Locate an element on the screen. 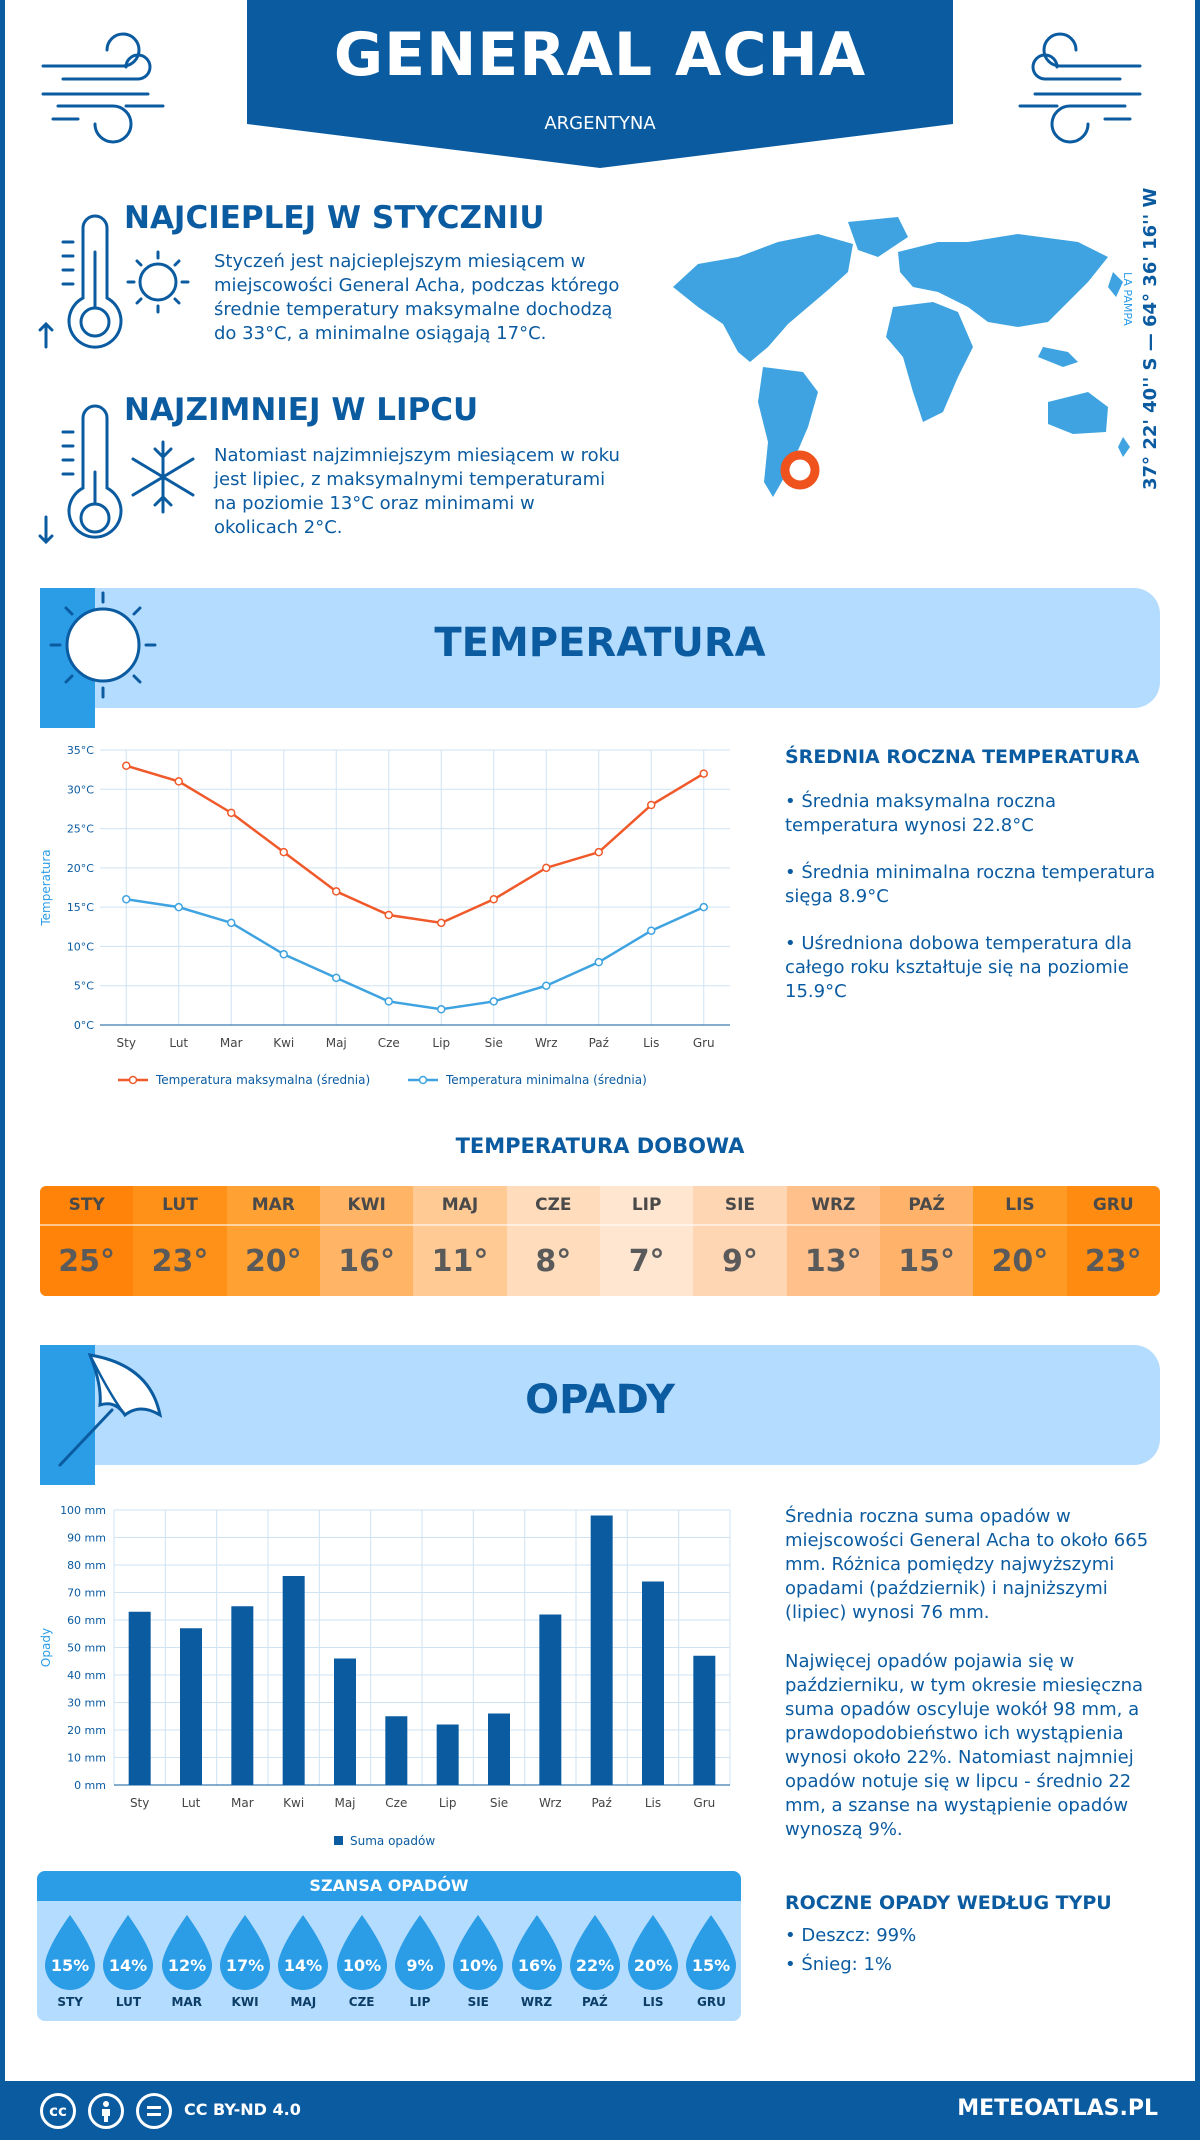 This screenshot has height=2140, width=1200. snow-share: • Śnieg: 1% is located at coordinates (839, 1964).